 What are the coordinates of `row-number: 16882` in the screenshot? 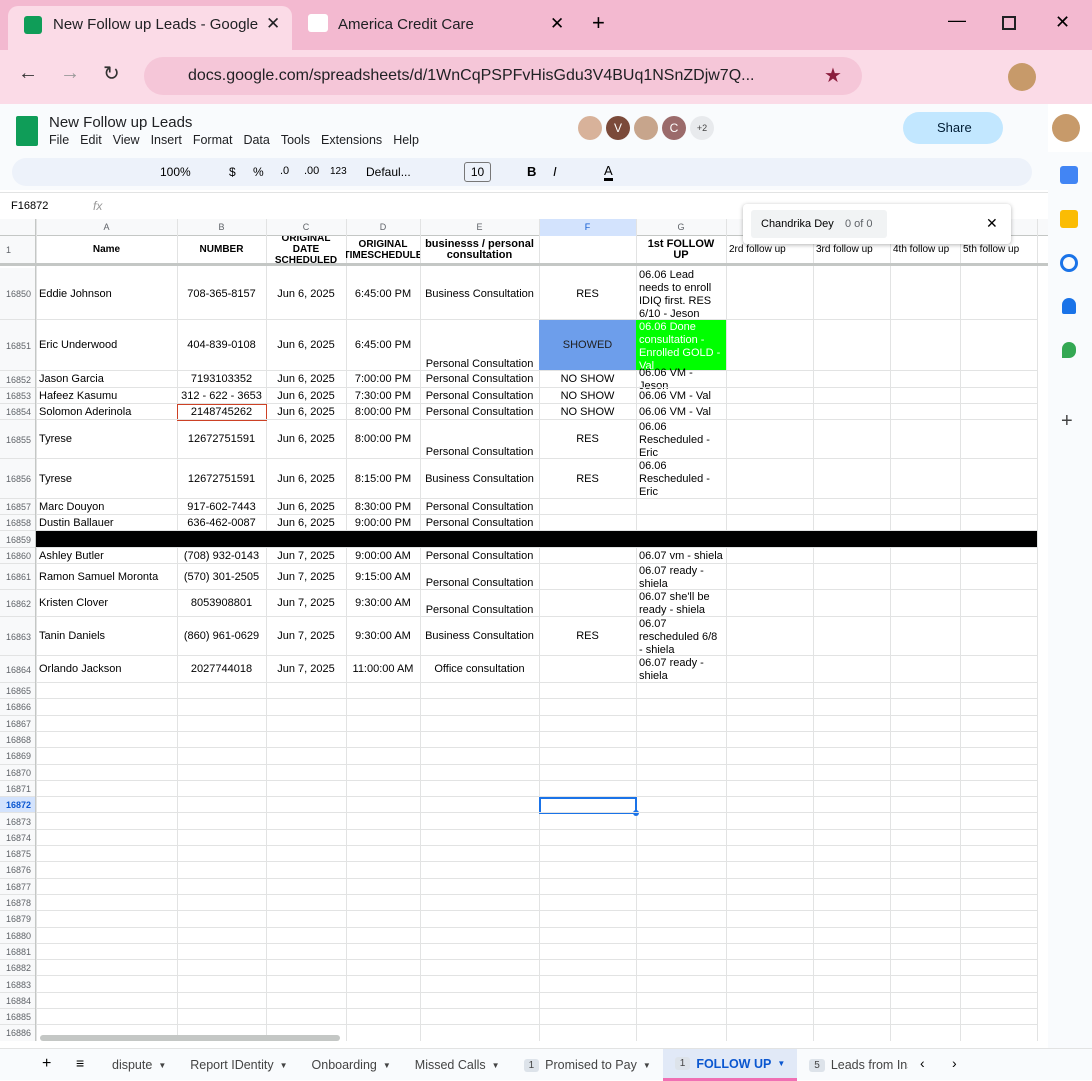 It's located at (18, 968).